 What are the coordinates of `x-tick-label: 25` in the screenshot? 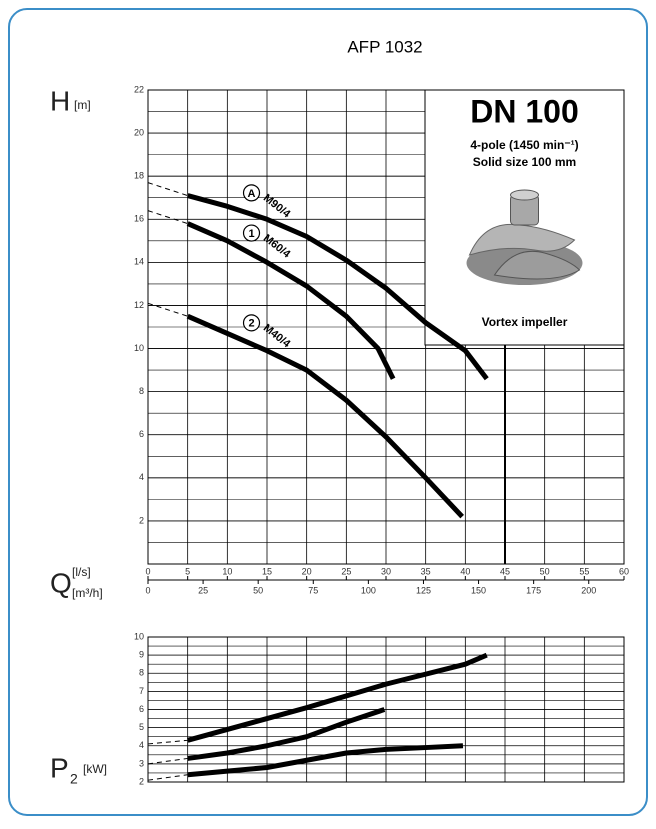 It's located at (346, 571).